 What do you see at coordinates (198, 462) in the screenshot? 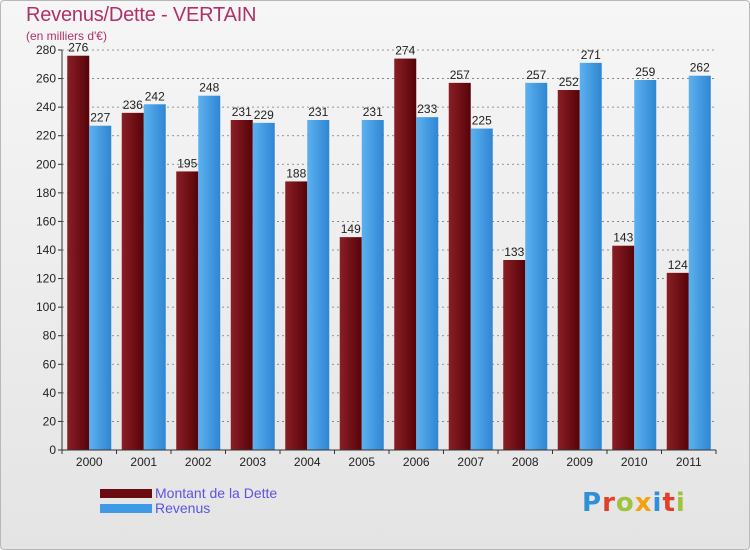
I see `x-tick-label: 2002` at bounding box center [198, 462].